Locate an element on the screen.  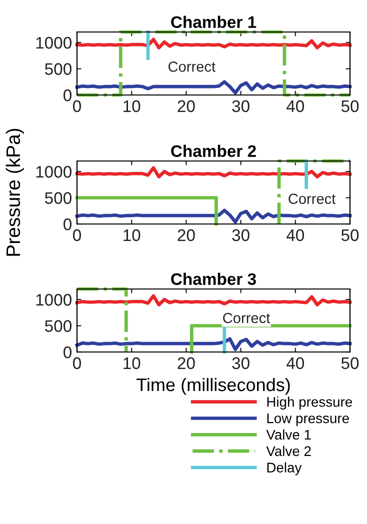
legend-label: Delay is located at coordinates (284, 469).